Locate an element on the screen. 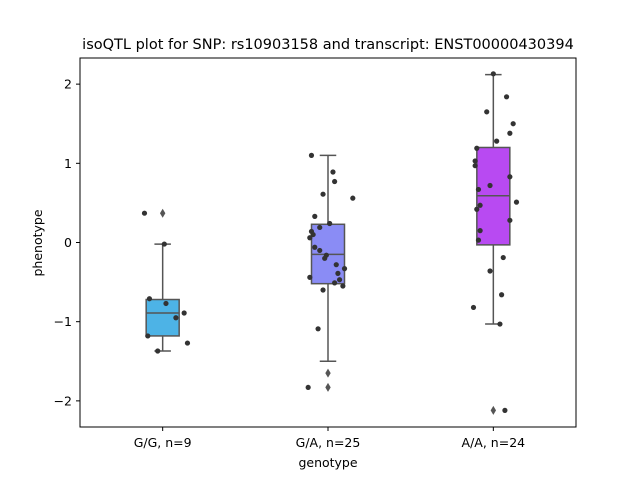 Image resolution: width=640 pixels, height=480 pixels. y-tick-label: −1 is located at coordinates (63, 321).